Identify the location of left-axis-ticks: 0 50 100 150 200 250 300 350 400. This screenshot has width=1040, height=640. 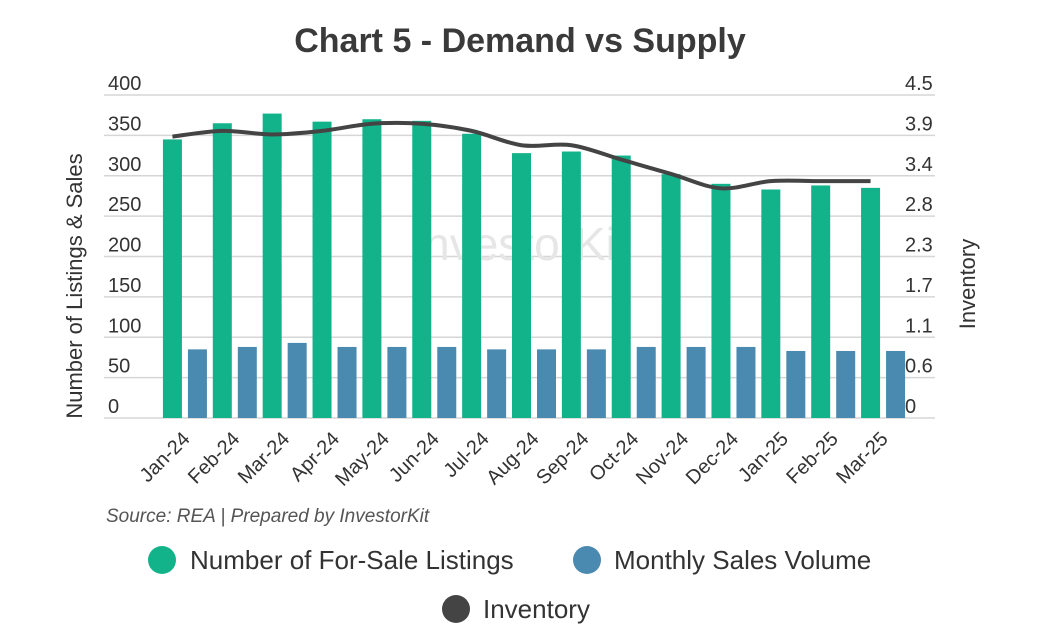
(124, 245).